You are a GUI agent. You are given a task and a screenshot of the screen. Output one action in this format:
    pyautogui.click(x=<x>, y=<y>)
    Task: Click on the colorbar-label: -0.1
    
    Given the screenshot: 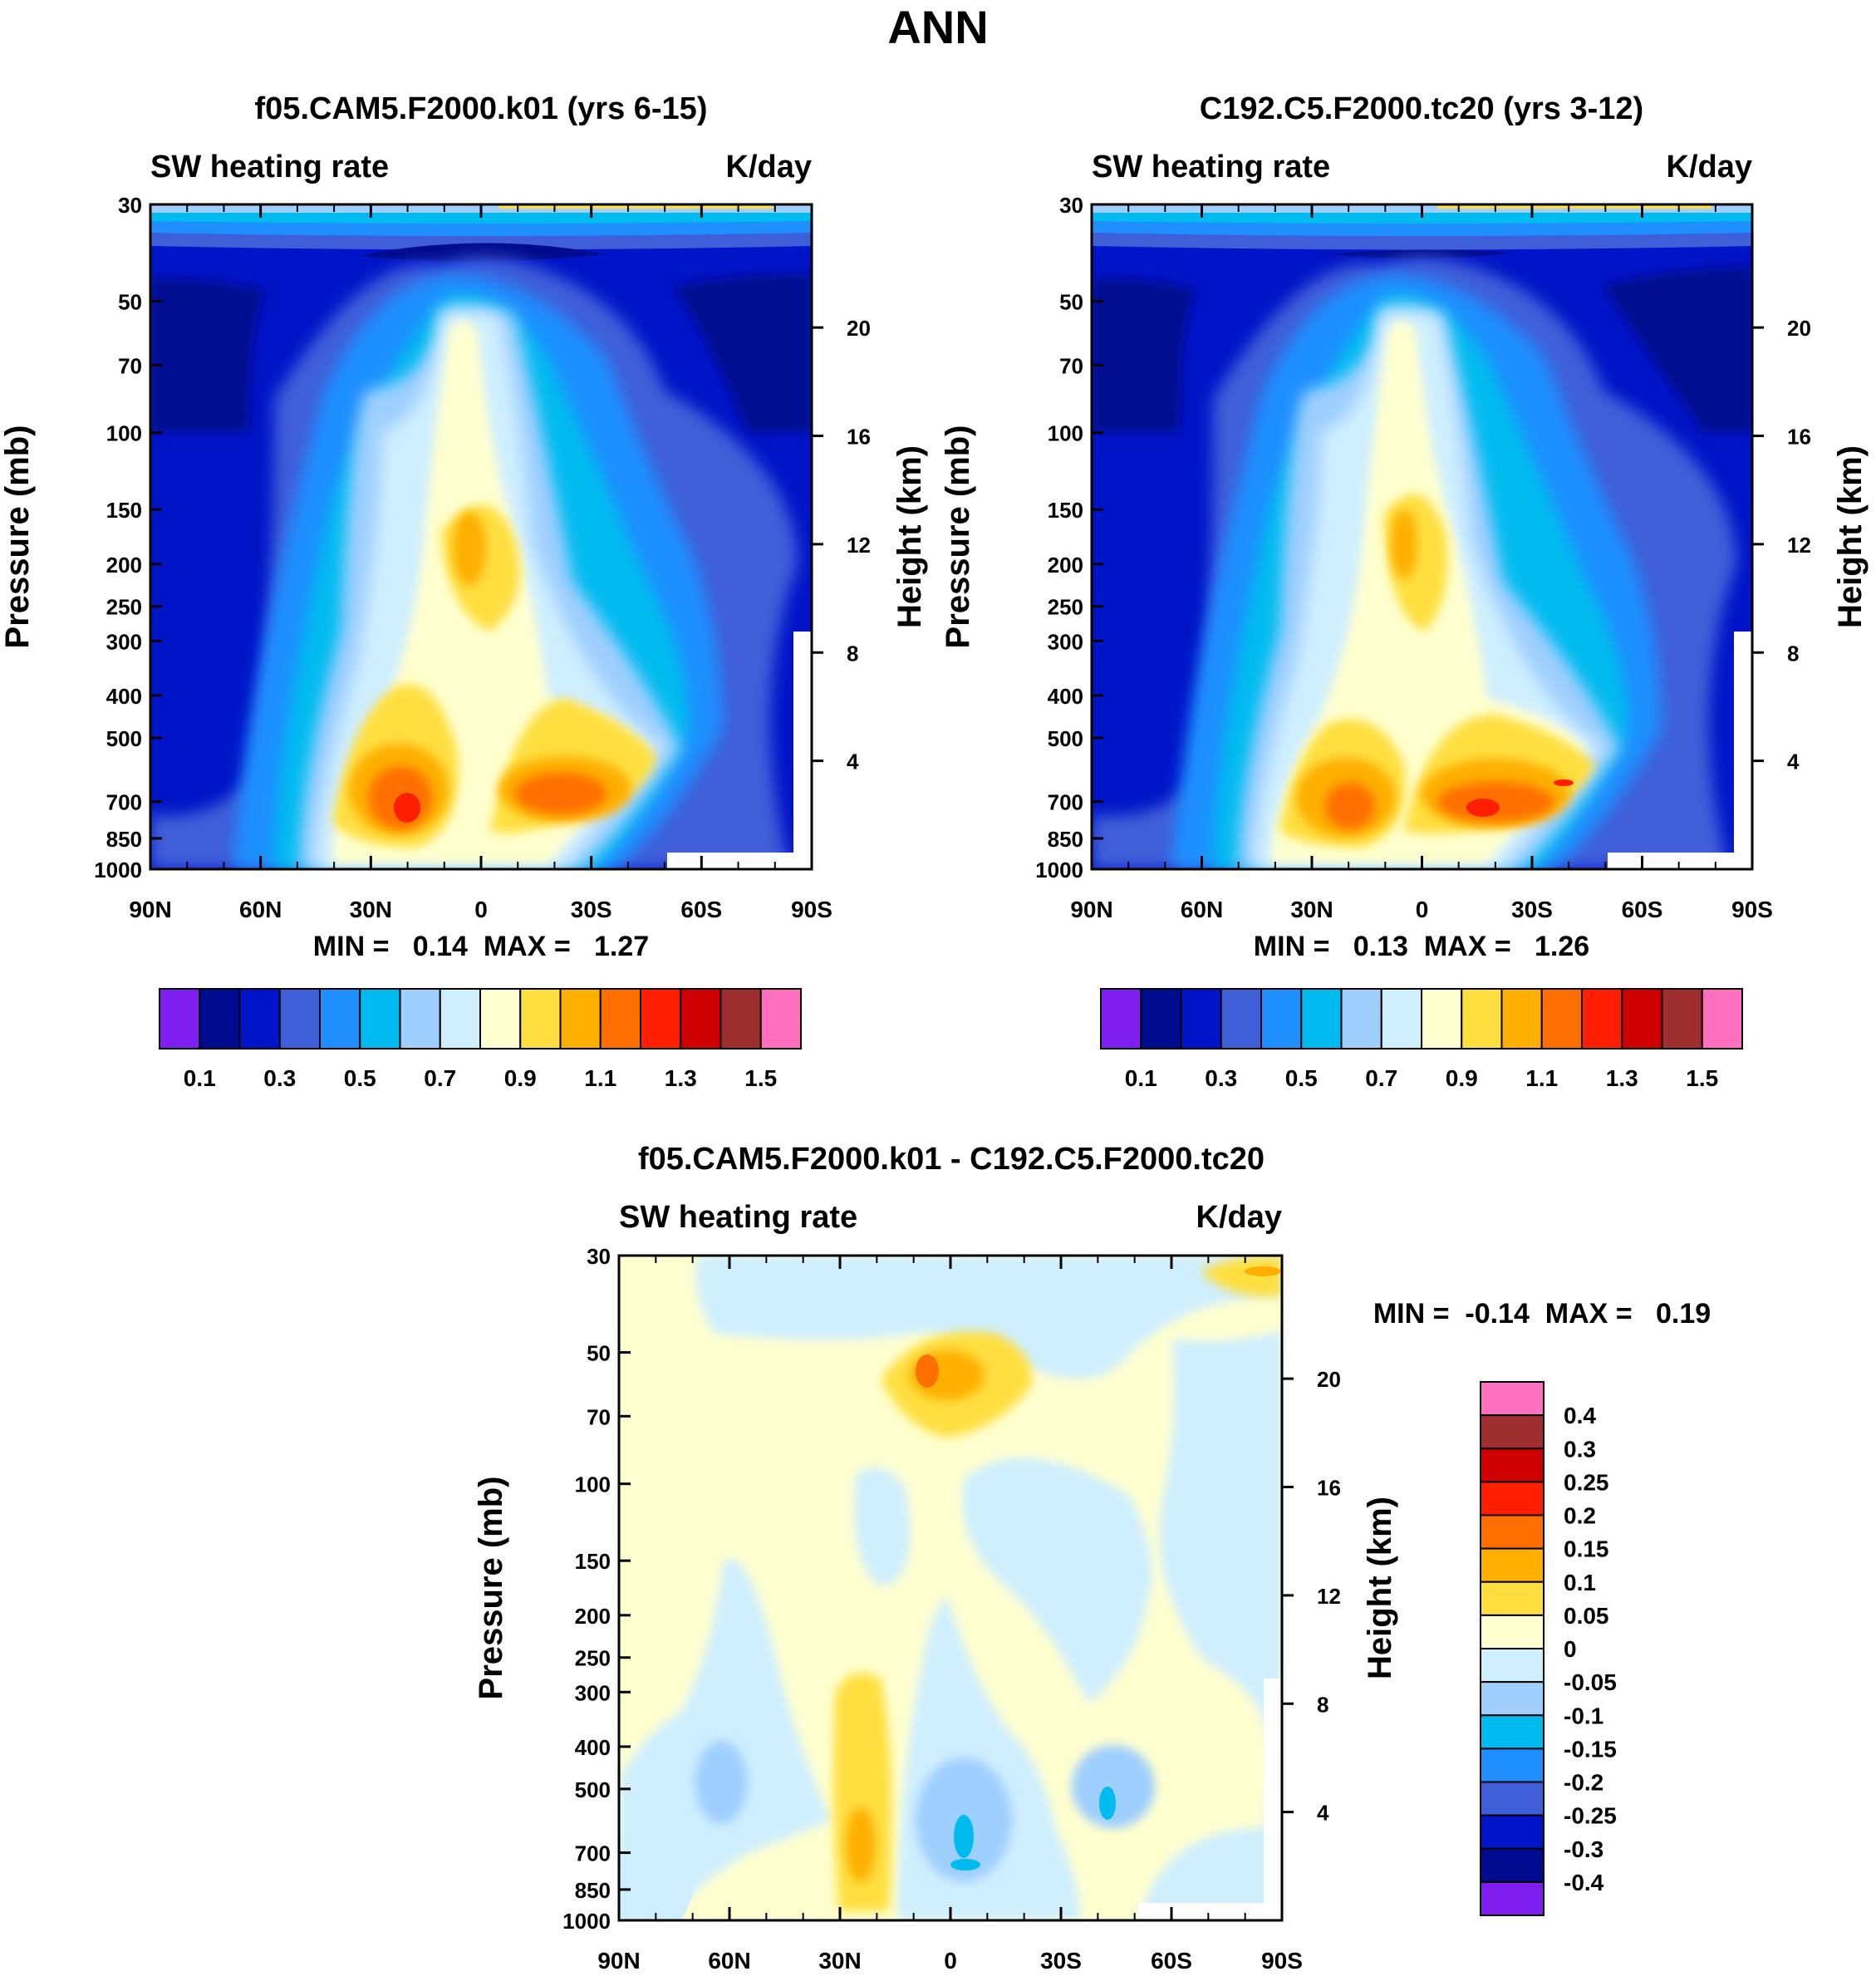 What is the action you would take?
    pyautogui.click(x=1583, y=1715)
    